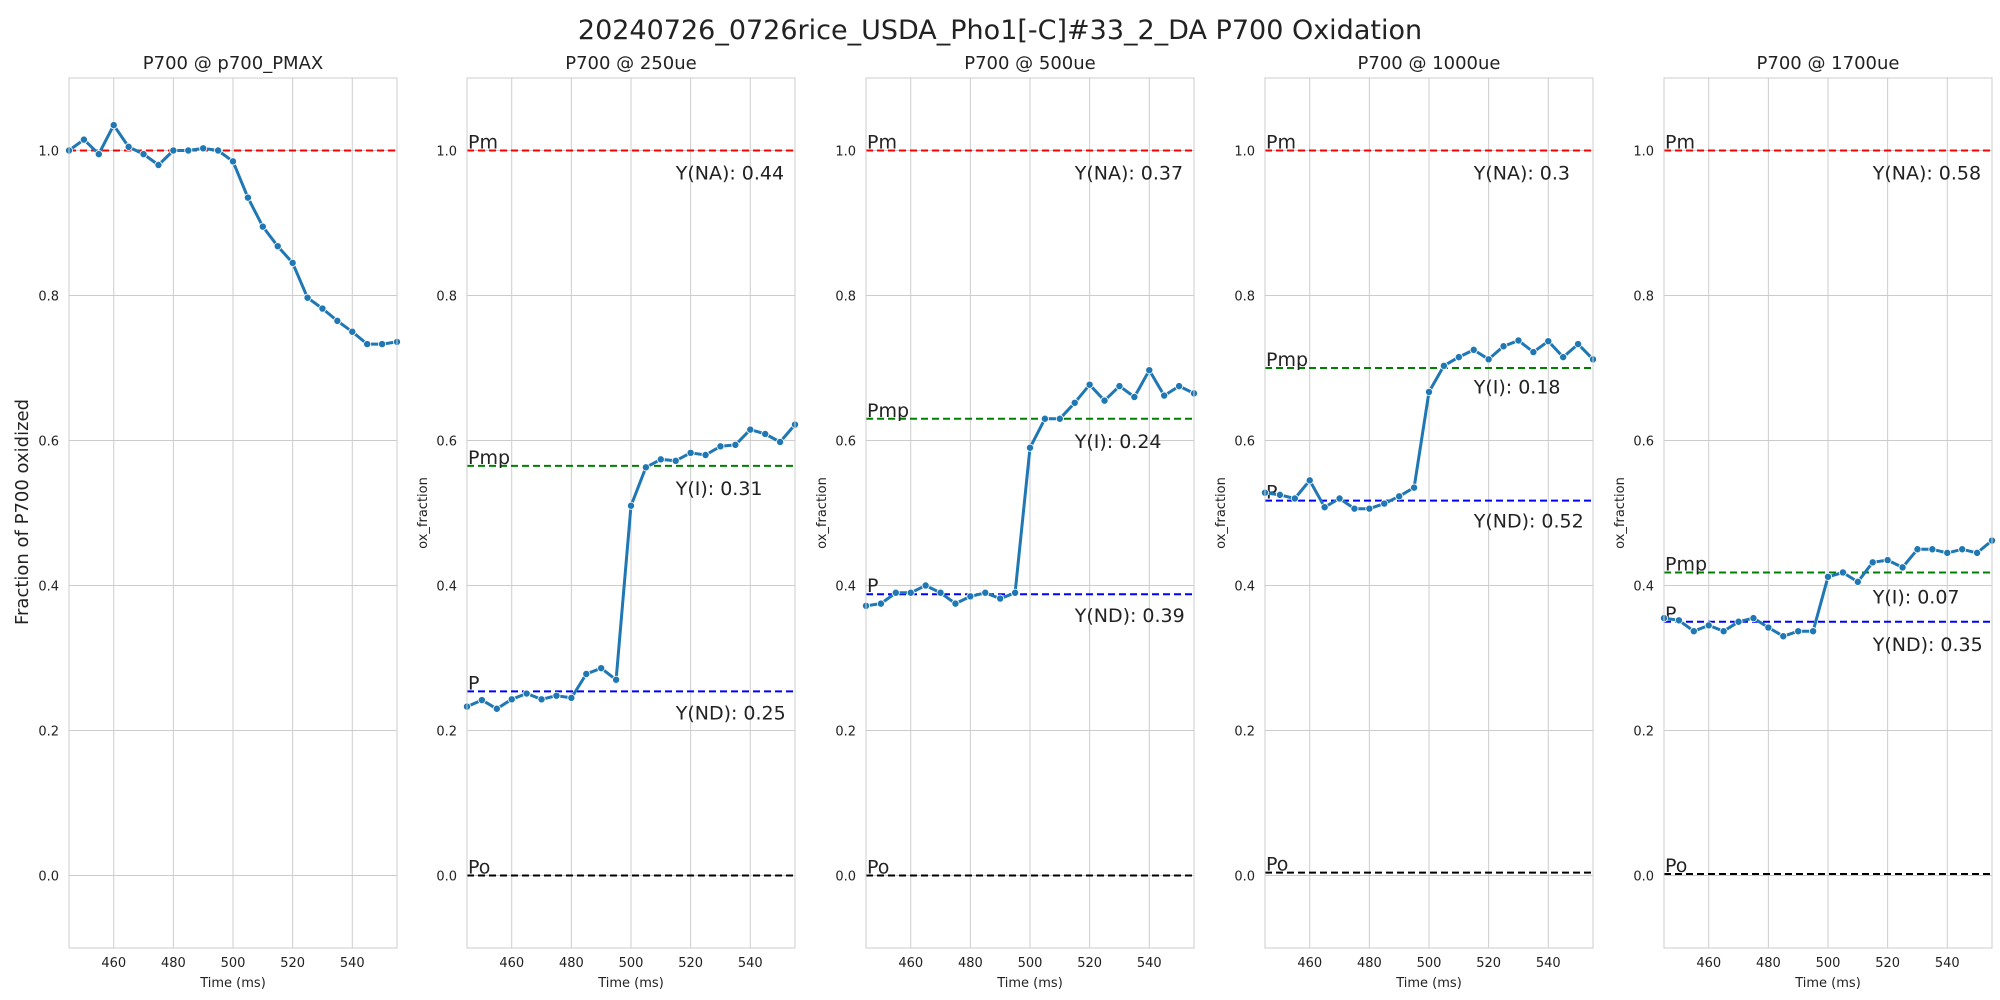 The image size is (2000, 1000). Describe the element at coordinates (1118, 442) in the screenshot. I see `annotation: Y(I): 0.24` at that location.